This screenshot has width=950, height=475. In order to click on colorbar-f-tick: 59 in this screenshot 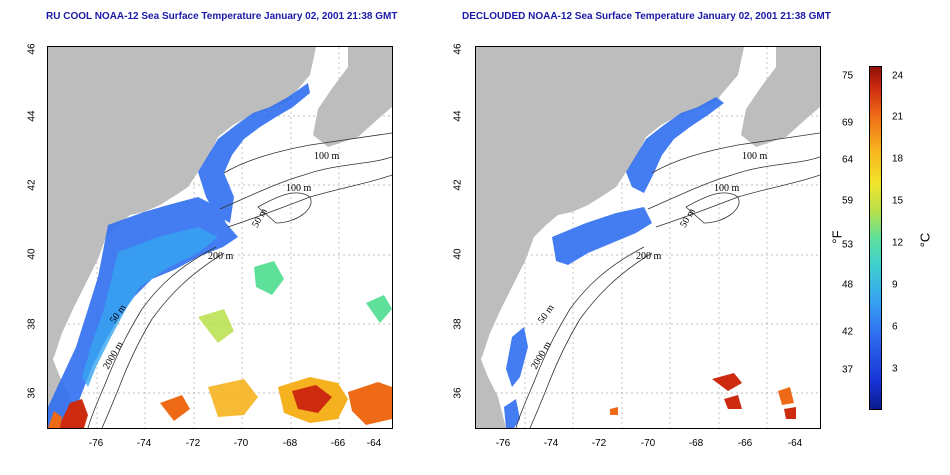, I will do `click(848, 201)`.